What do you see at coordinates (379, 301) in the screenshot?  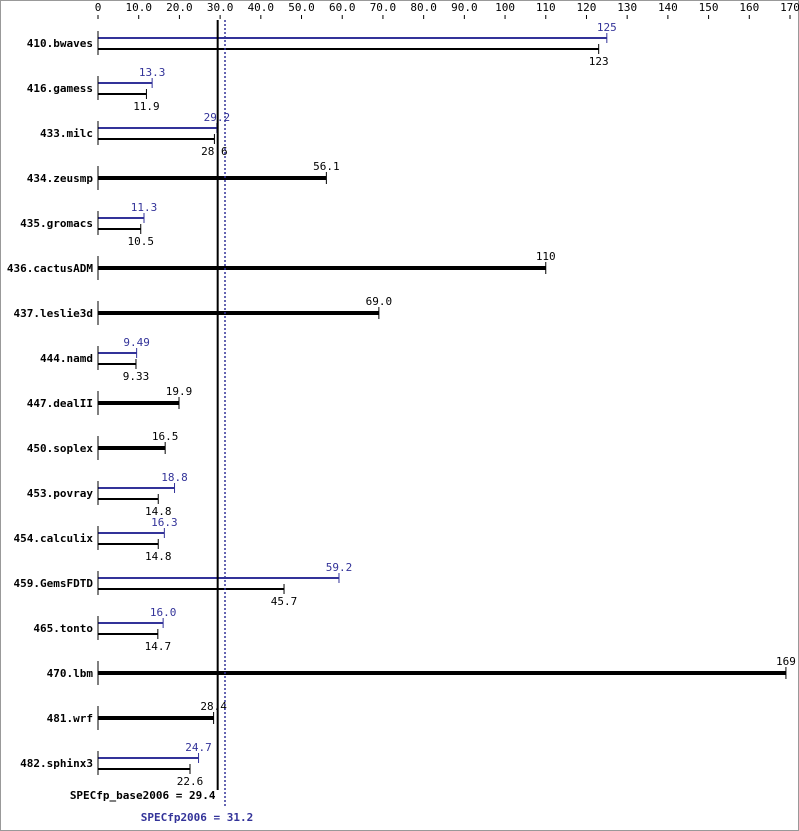 I see `value-label: 69.0` at bounding box center [379, 301].